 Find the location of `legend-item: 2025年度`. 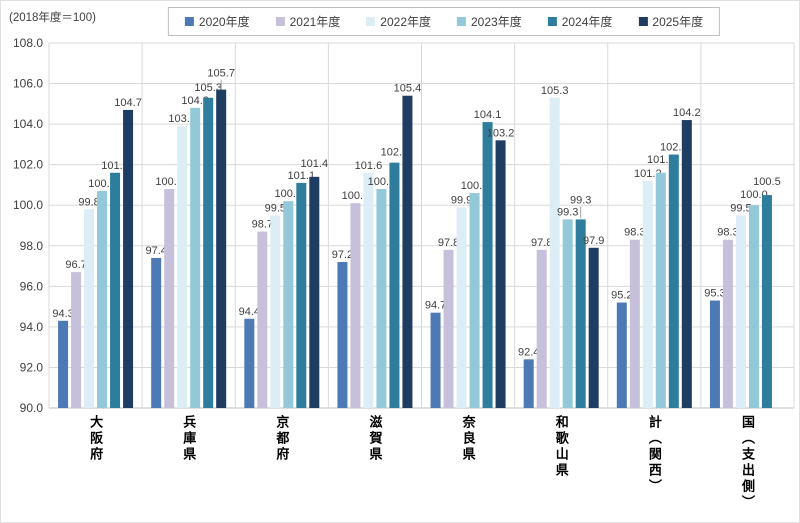

legend-item: 2025年度 is located at coordinates (670, 21).